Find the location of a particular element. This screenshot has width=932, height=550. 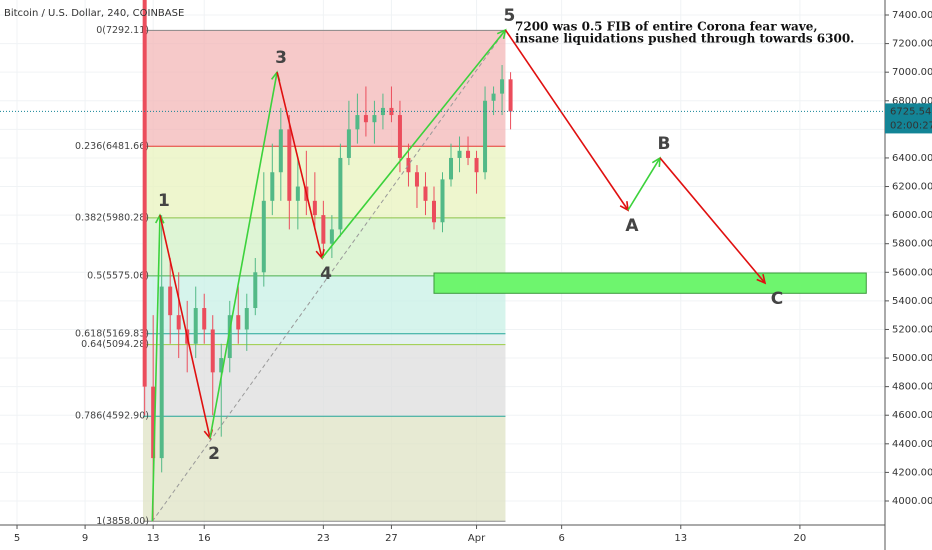

y-tick-label: 7000.00 is located at coordinates (912, 72).